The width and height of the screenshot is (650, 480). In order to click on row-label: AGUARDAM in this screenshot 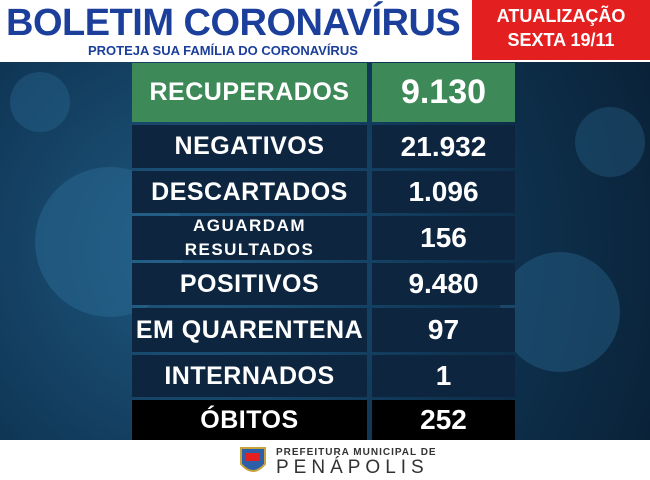, I will do `click(249, 225)`.